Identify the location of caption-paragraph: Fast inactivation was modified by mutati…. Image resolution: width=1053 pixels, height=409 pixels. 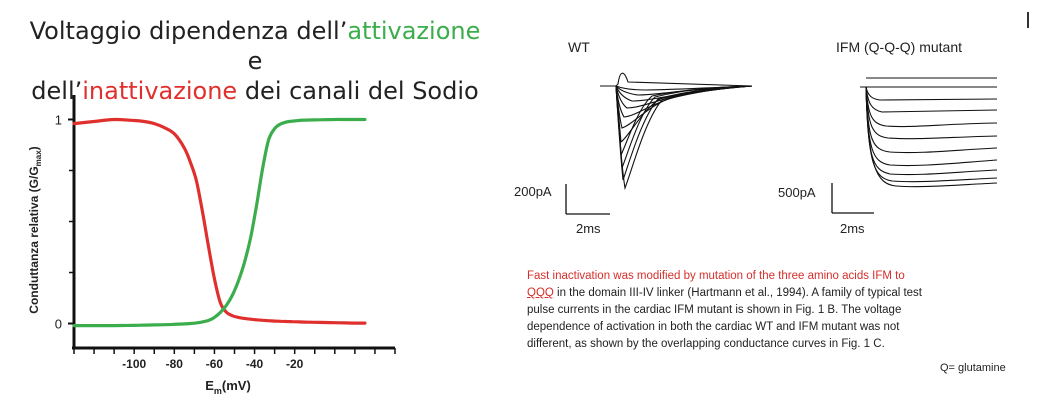
(752, 310).